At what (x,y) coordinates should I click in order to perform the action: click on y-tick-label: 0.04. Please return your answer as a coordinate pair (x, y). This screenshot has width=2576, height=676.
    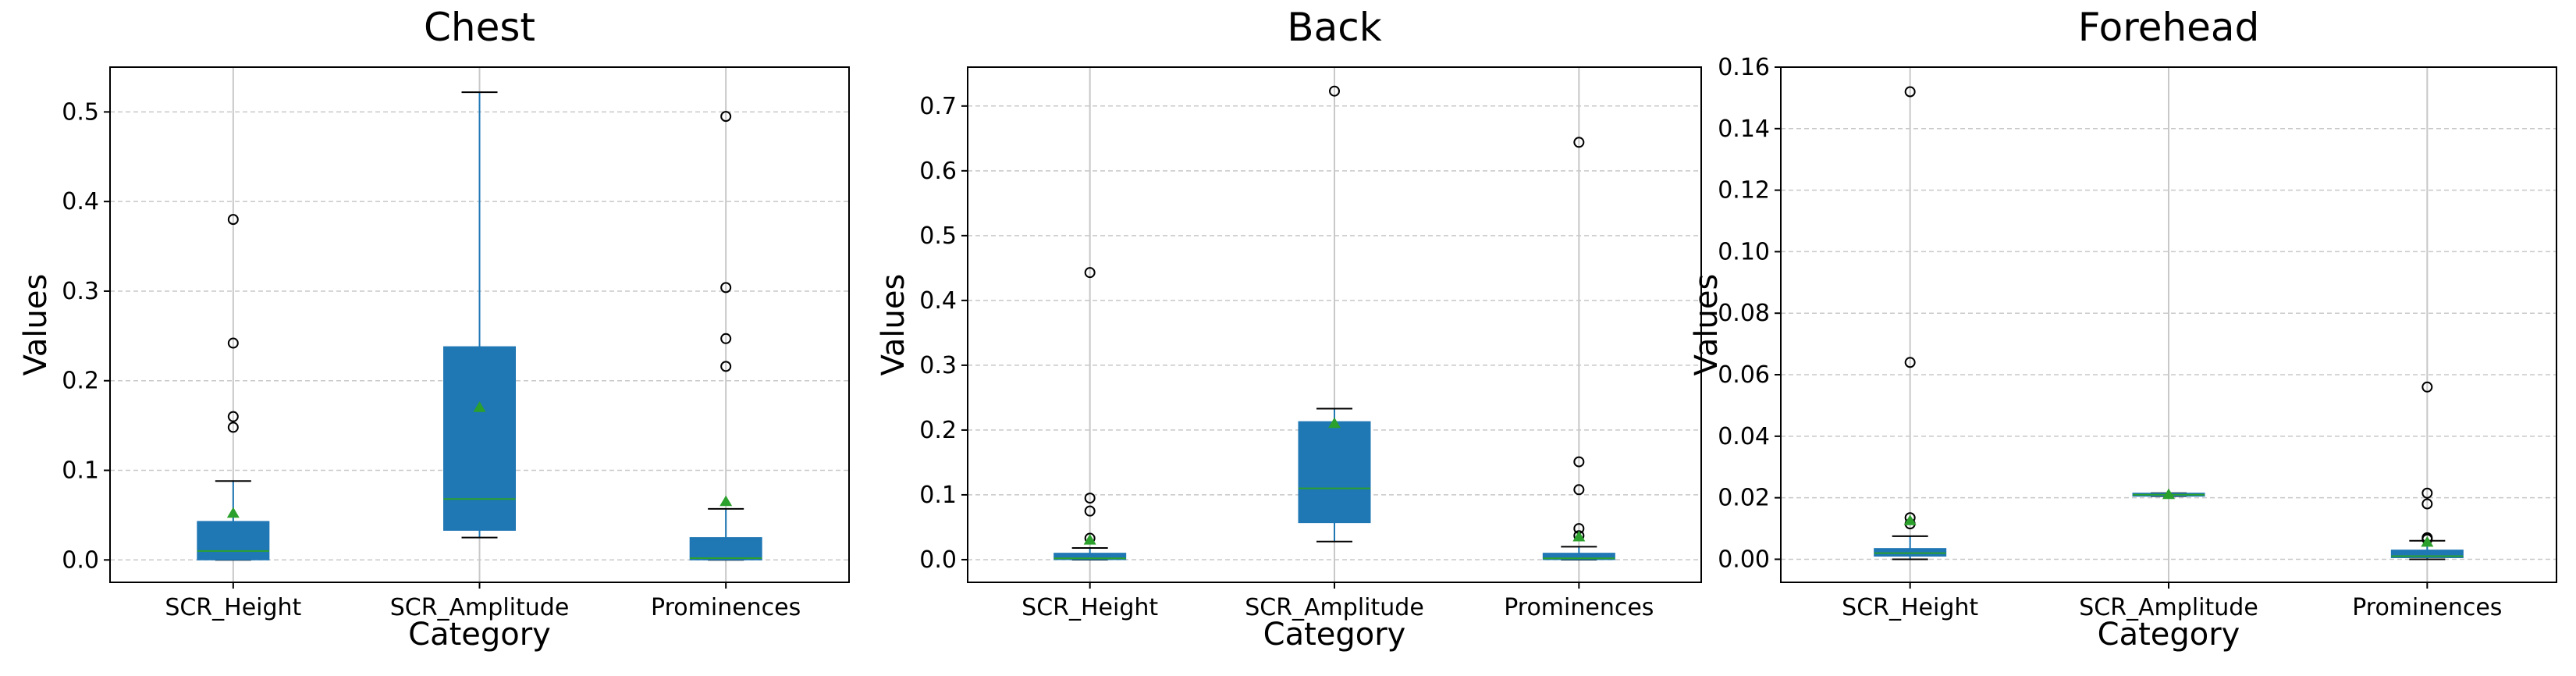
    Looking at the image, I should click on (1744, 436).